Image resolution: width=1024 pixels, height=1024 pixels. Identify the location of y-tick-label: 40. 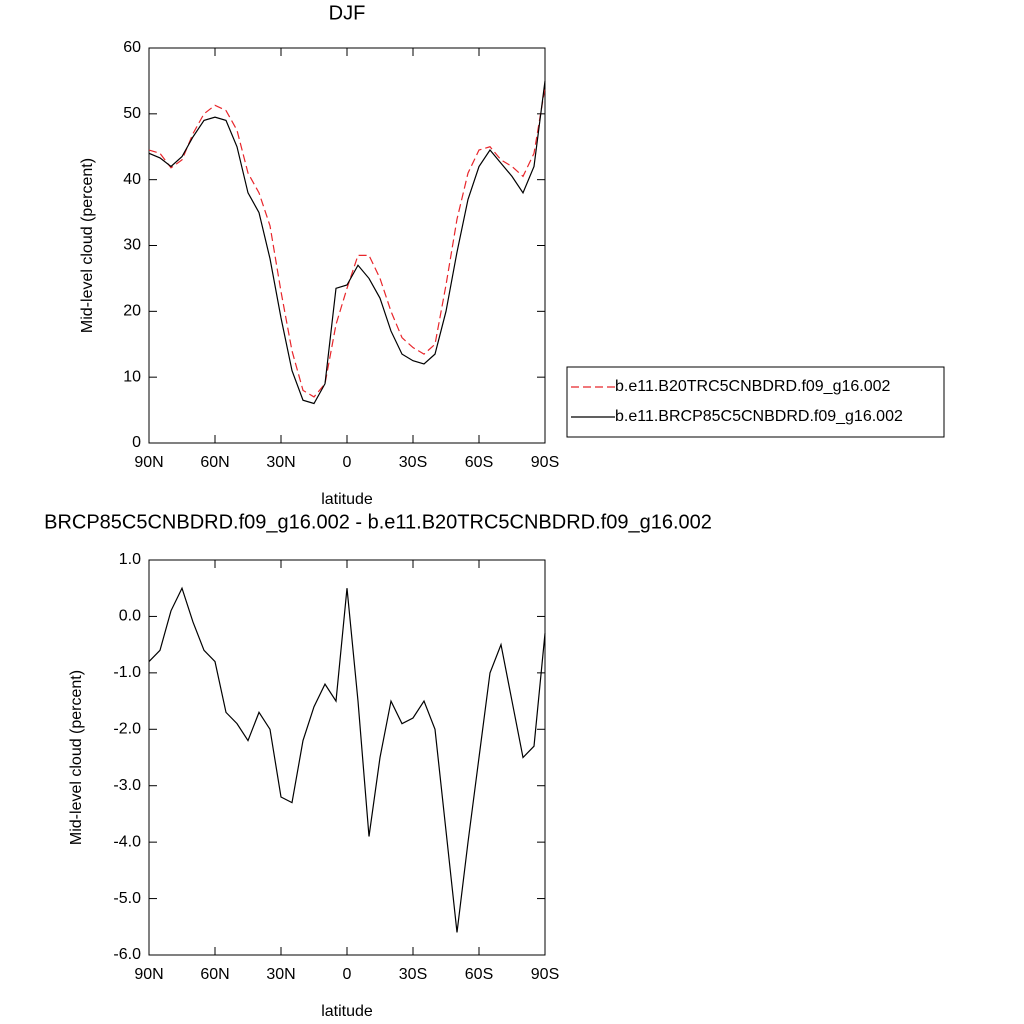
(132, 179).